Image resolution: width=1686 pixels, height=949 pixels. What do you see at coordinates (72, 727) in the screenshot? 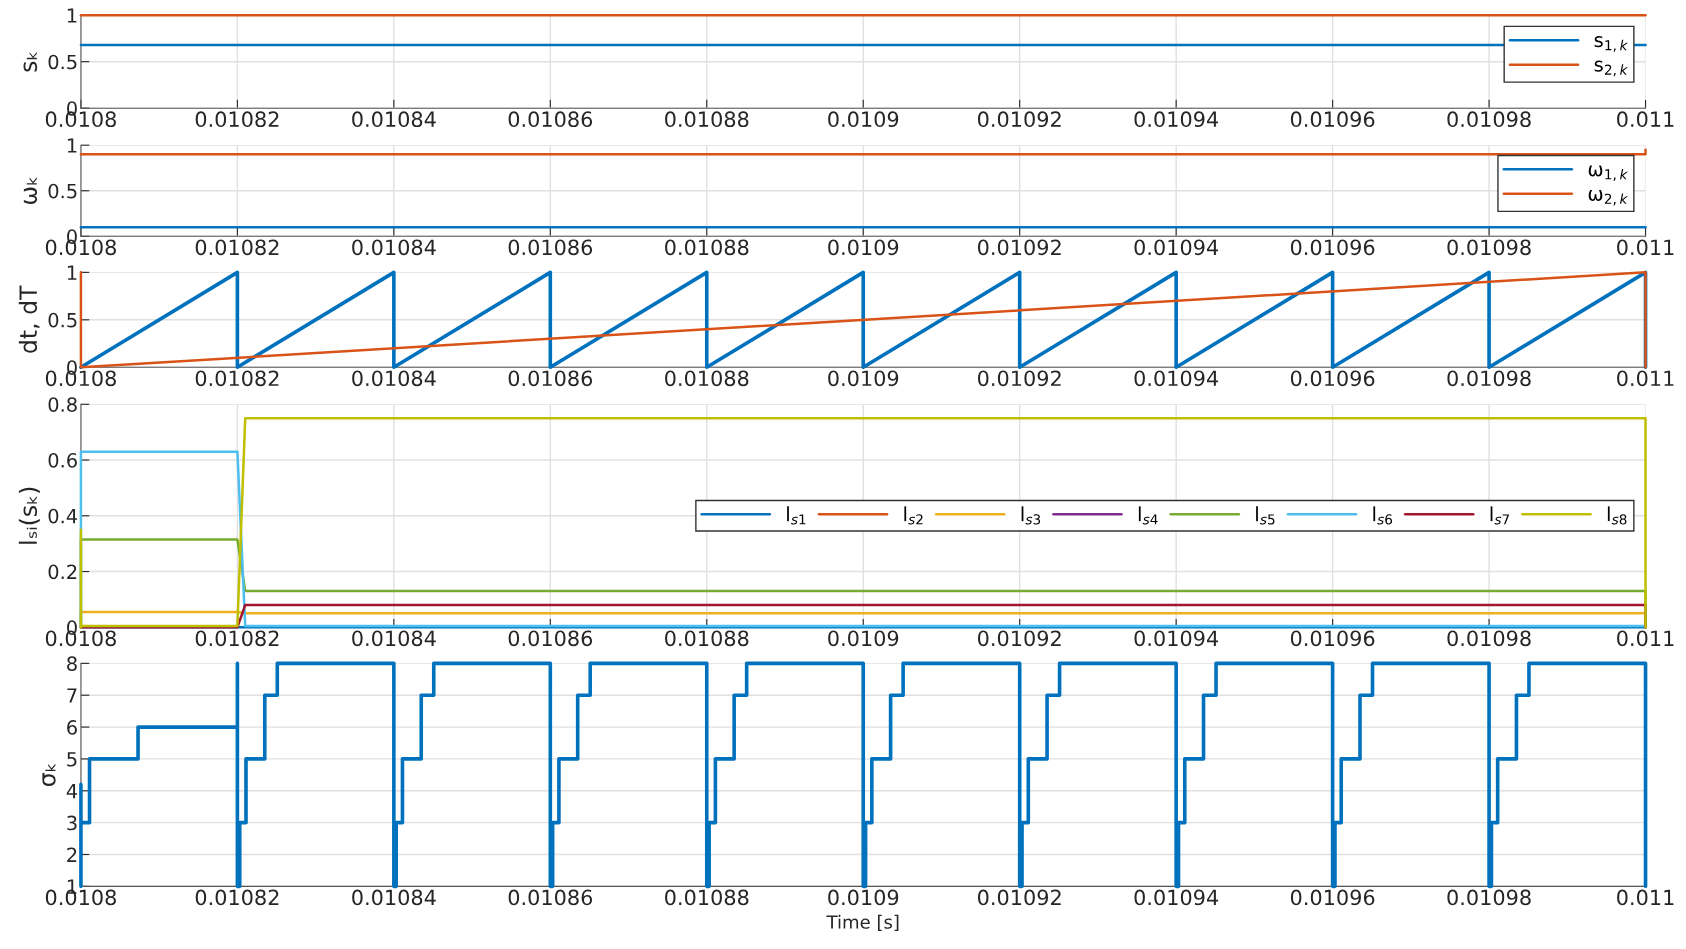
I see `y-tick-label: 6` at bounding box center [72, 727].